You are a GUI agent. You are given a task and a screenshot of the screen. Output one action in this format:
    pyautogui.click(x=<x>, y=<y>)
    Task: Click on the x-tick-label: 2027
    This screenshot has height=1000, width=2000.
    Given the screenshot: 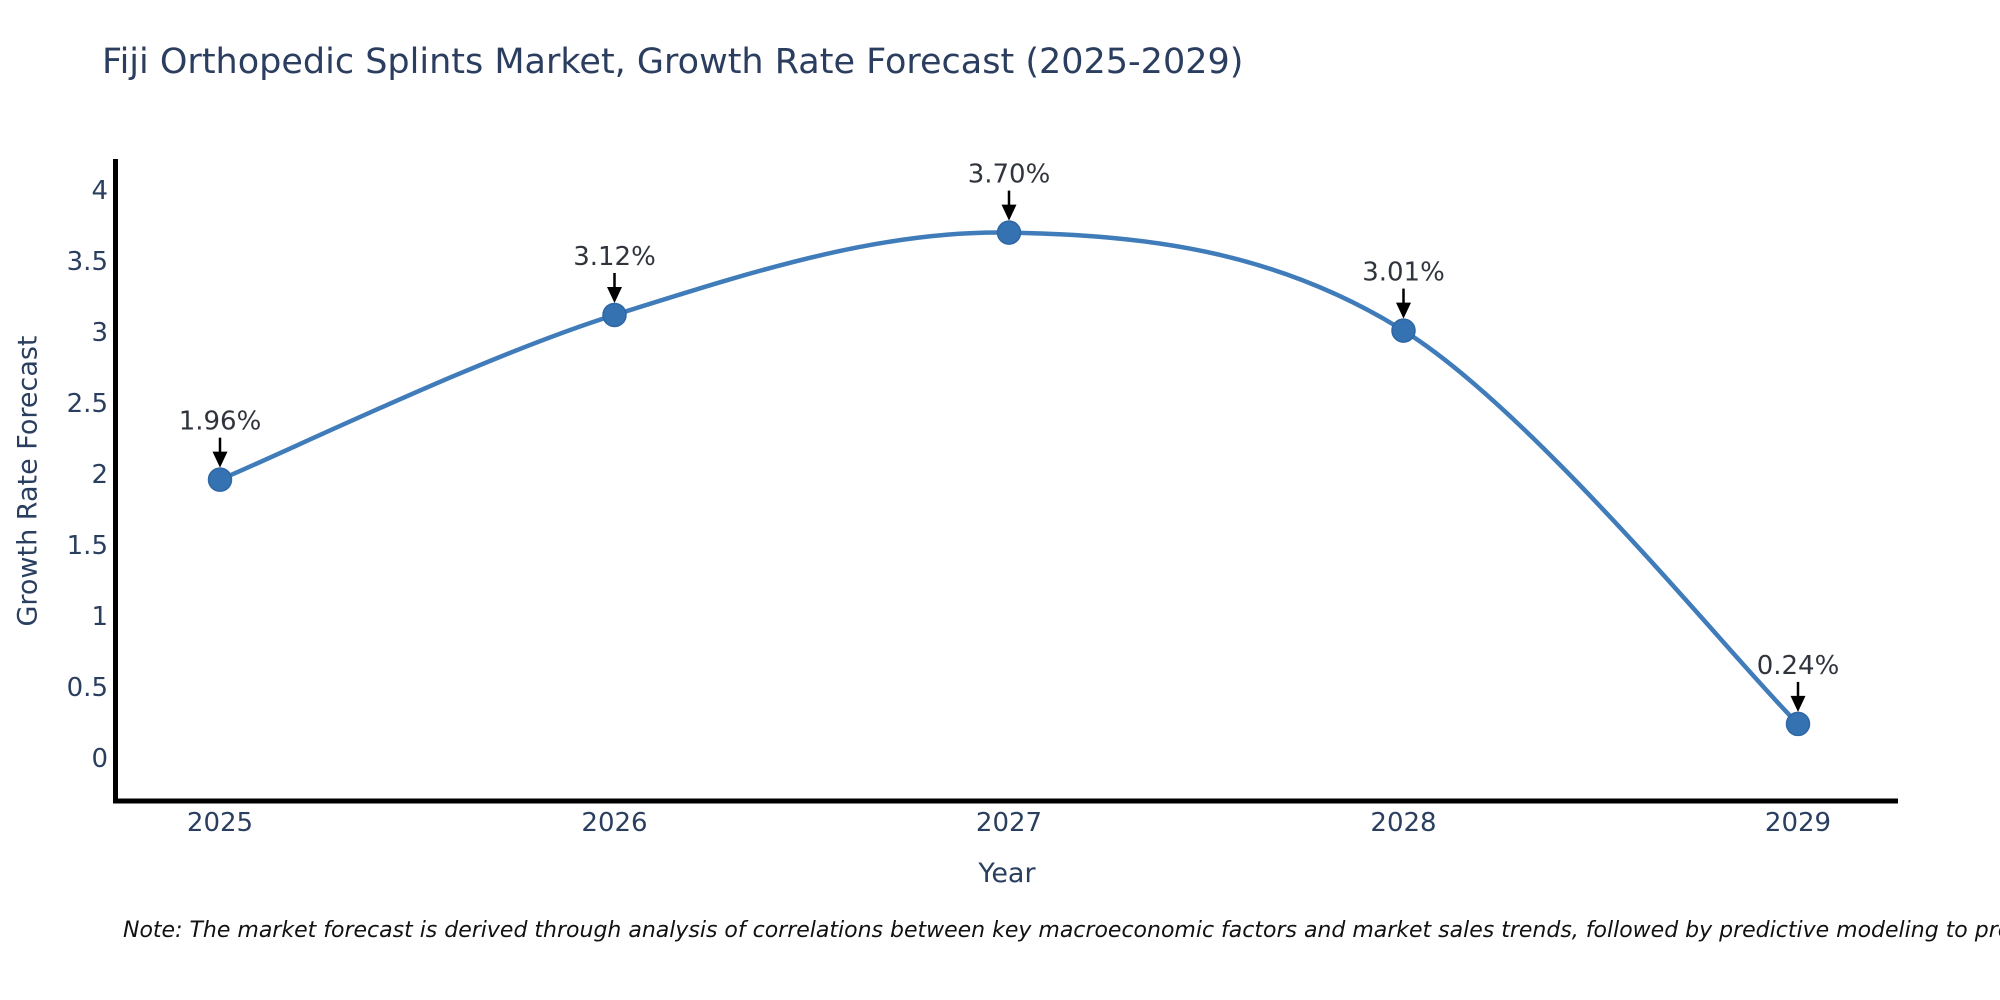 What is the action you would take?
    pyautogui.click(x=1009, y=823)
    